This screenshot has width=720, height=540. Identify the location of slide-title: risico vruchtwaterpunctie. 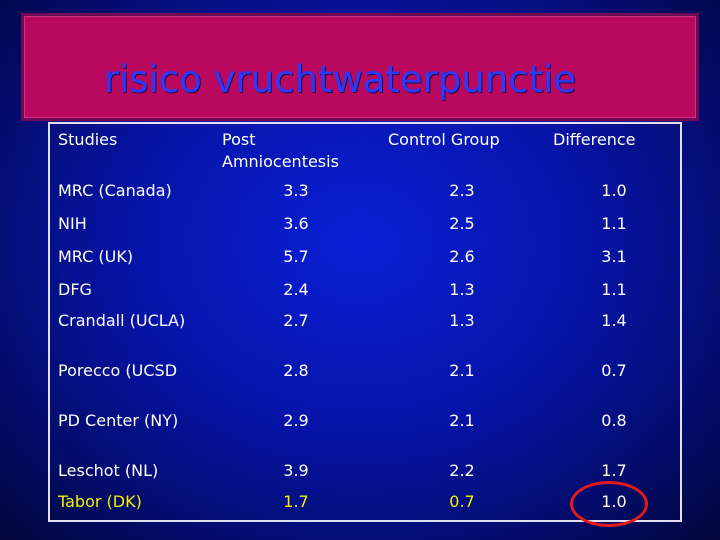
(340, 79).